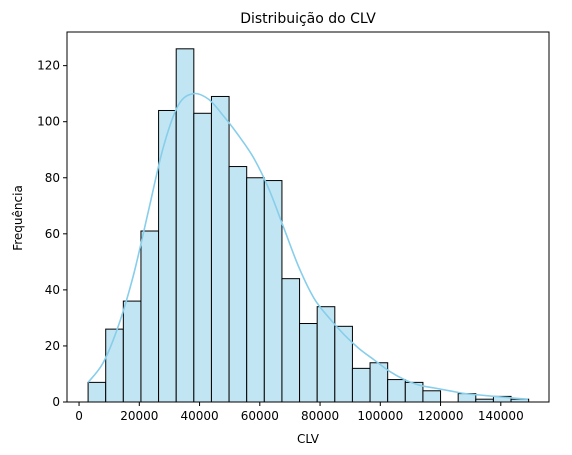  Describe the element at coordinates (139, 416) in the screenshot. I see `x-tick-label: 20000` at that location.